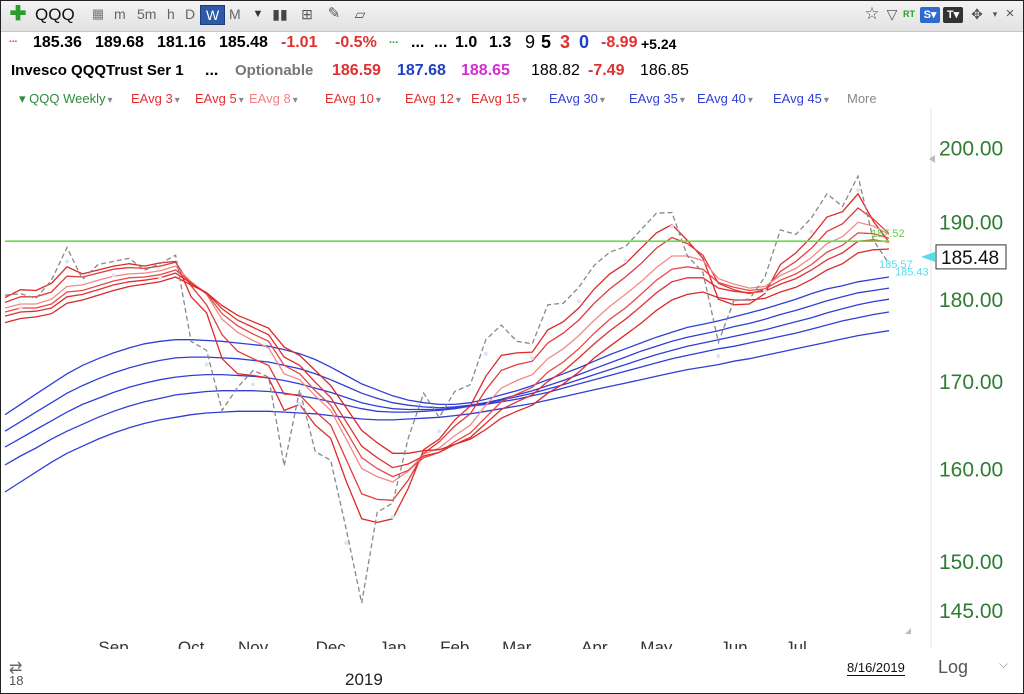  What do you see at coordinates (55, 14) in the screenshot?
I see `symbol-field: QQQ` at bounding box center [55, 14].